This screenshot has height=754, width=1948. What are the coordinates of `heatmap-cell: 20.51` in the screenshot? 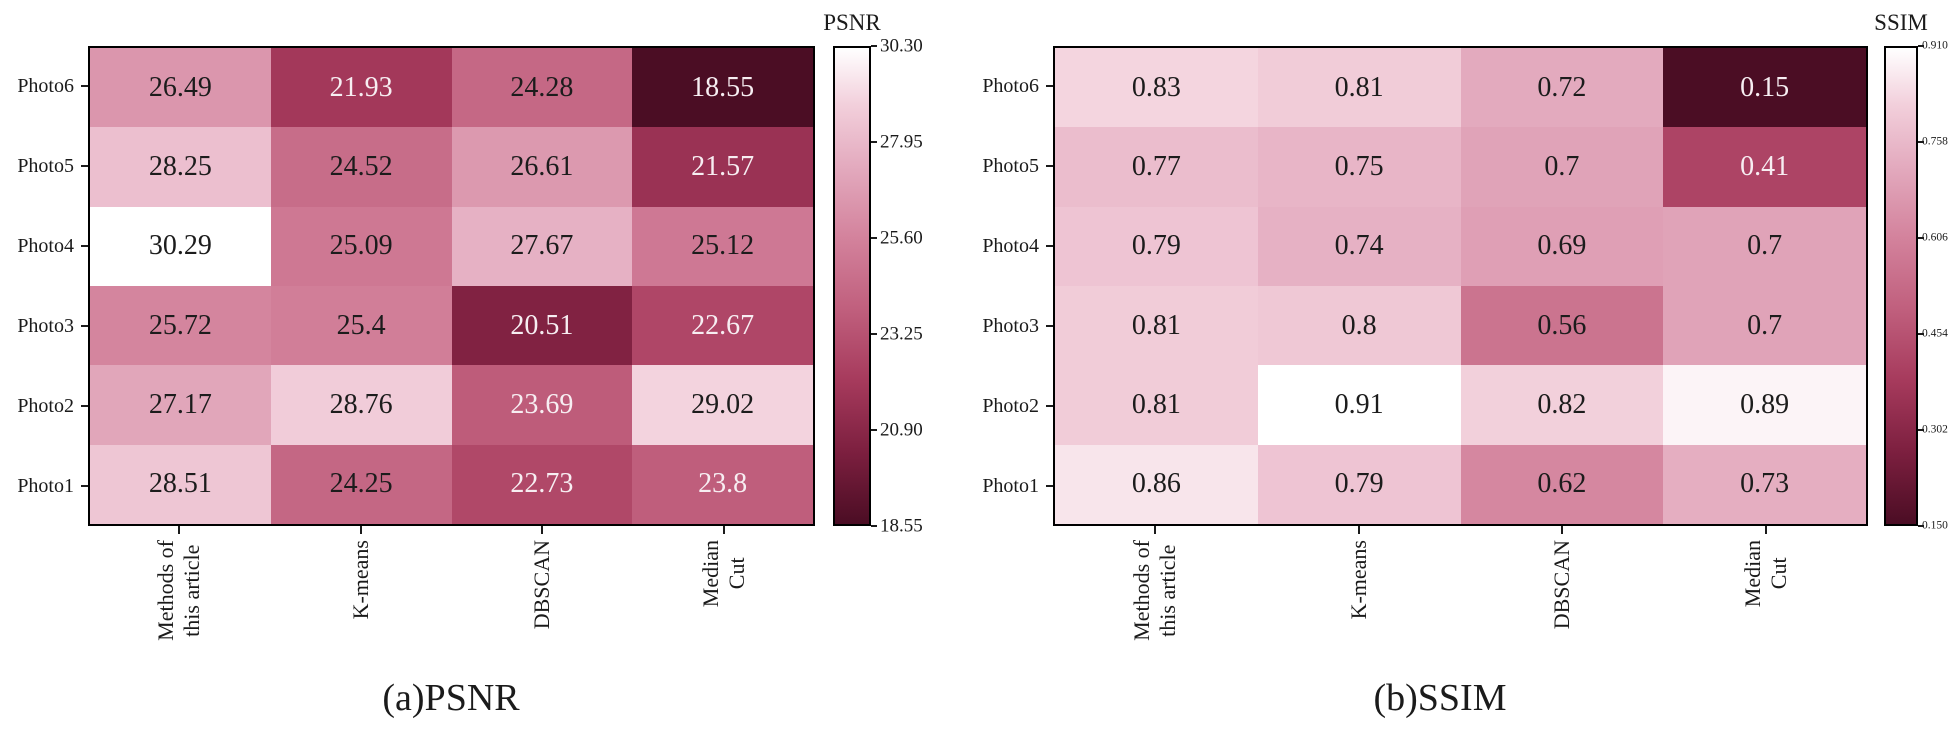 It's located at (542, 326).